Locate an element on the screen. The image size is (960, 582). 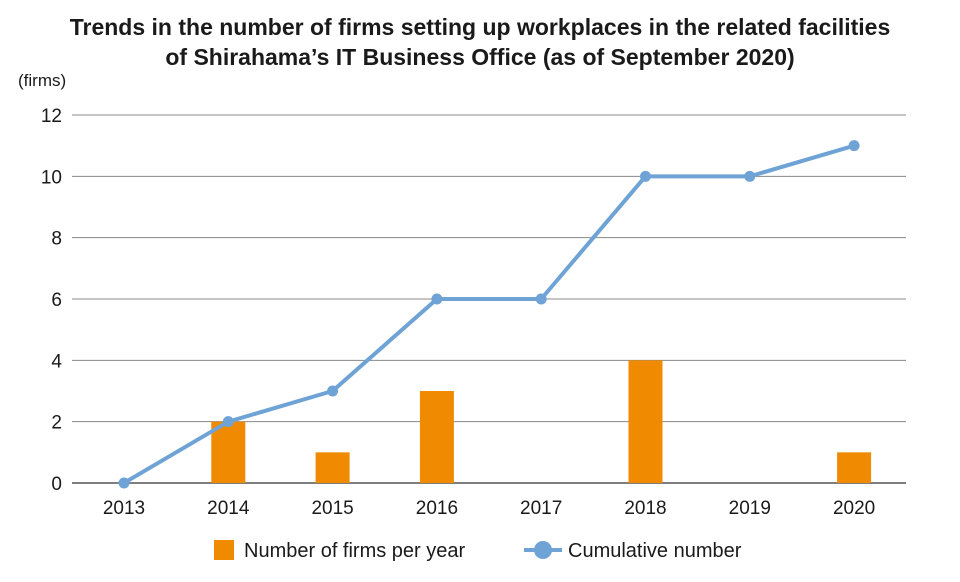
y-axis-label: (firms) is located at coordinates (42, 80).